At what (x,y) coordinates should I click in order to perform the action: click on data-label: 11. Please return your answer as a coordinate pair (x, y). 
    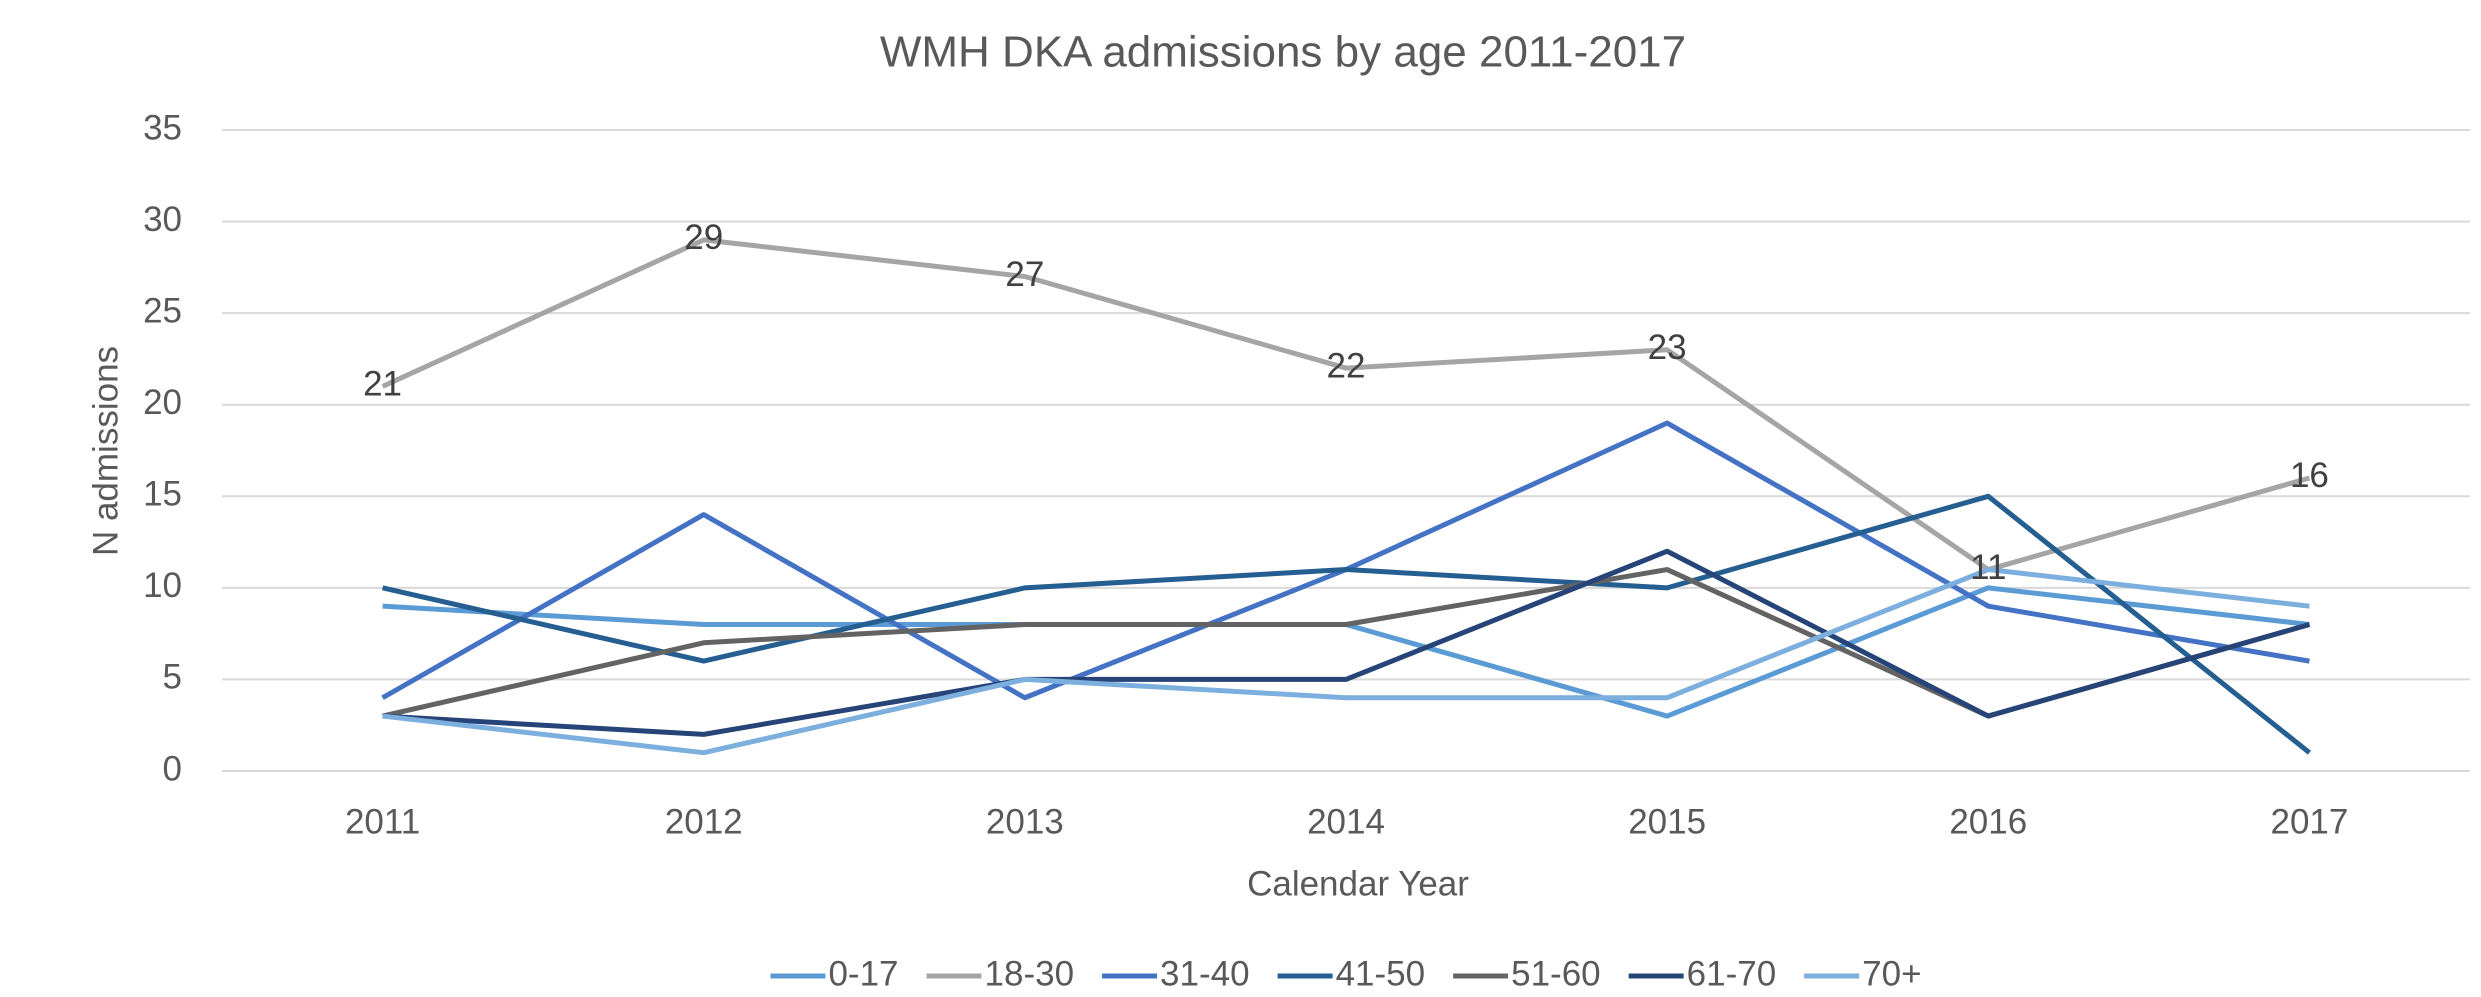
    Looking at the image, I should click on (1988, 567).